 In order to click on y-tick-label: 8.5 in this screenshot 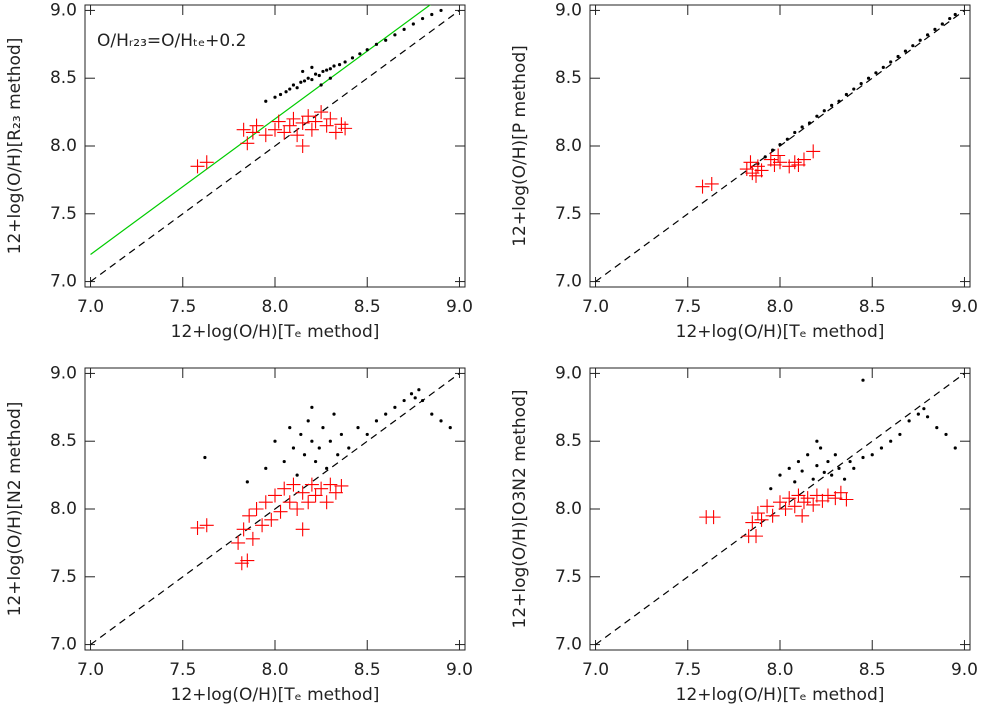, I will do `click(63, 441)`.